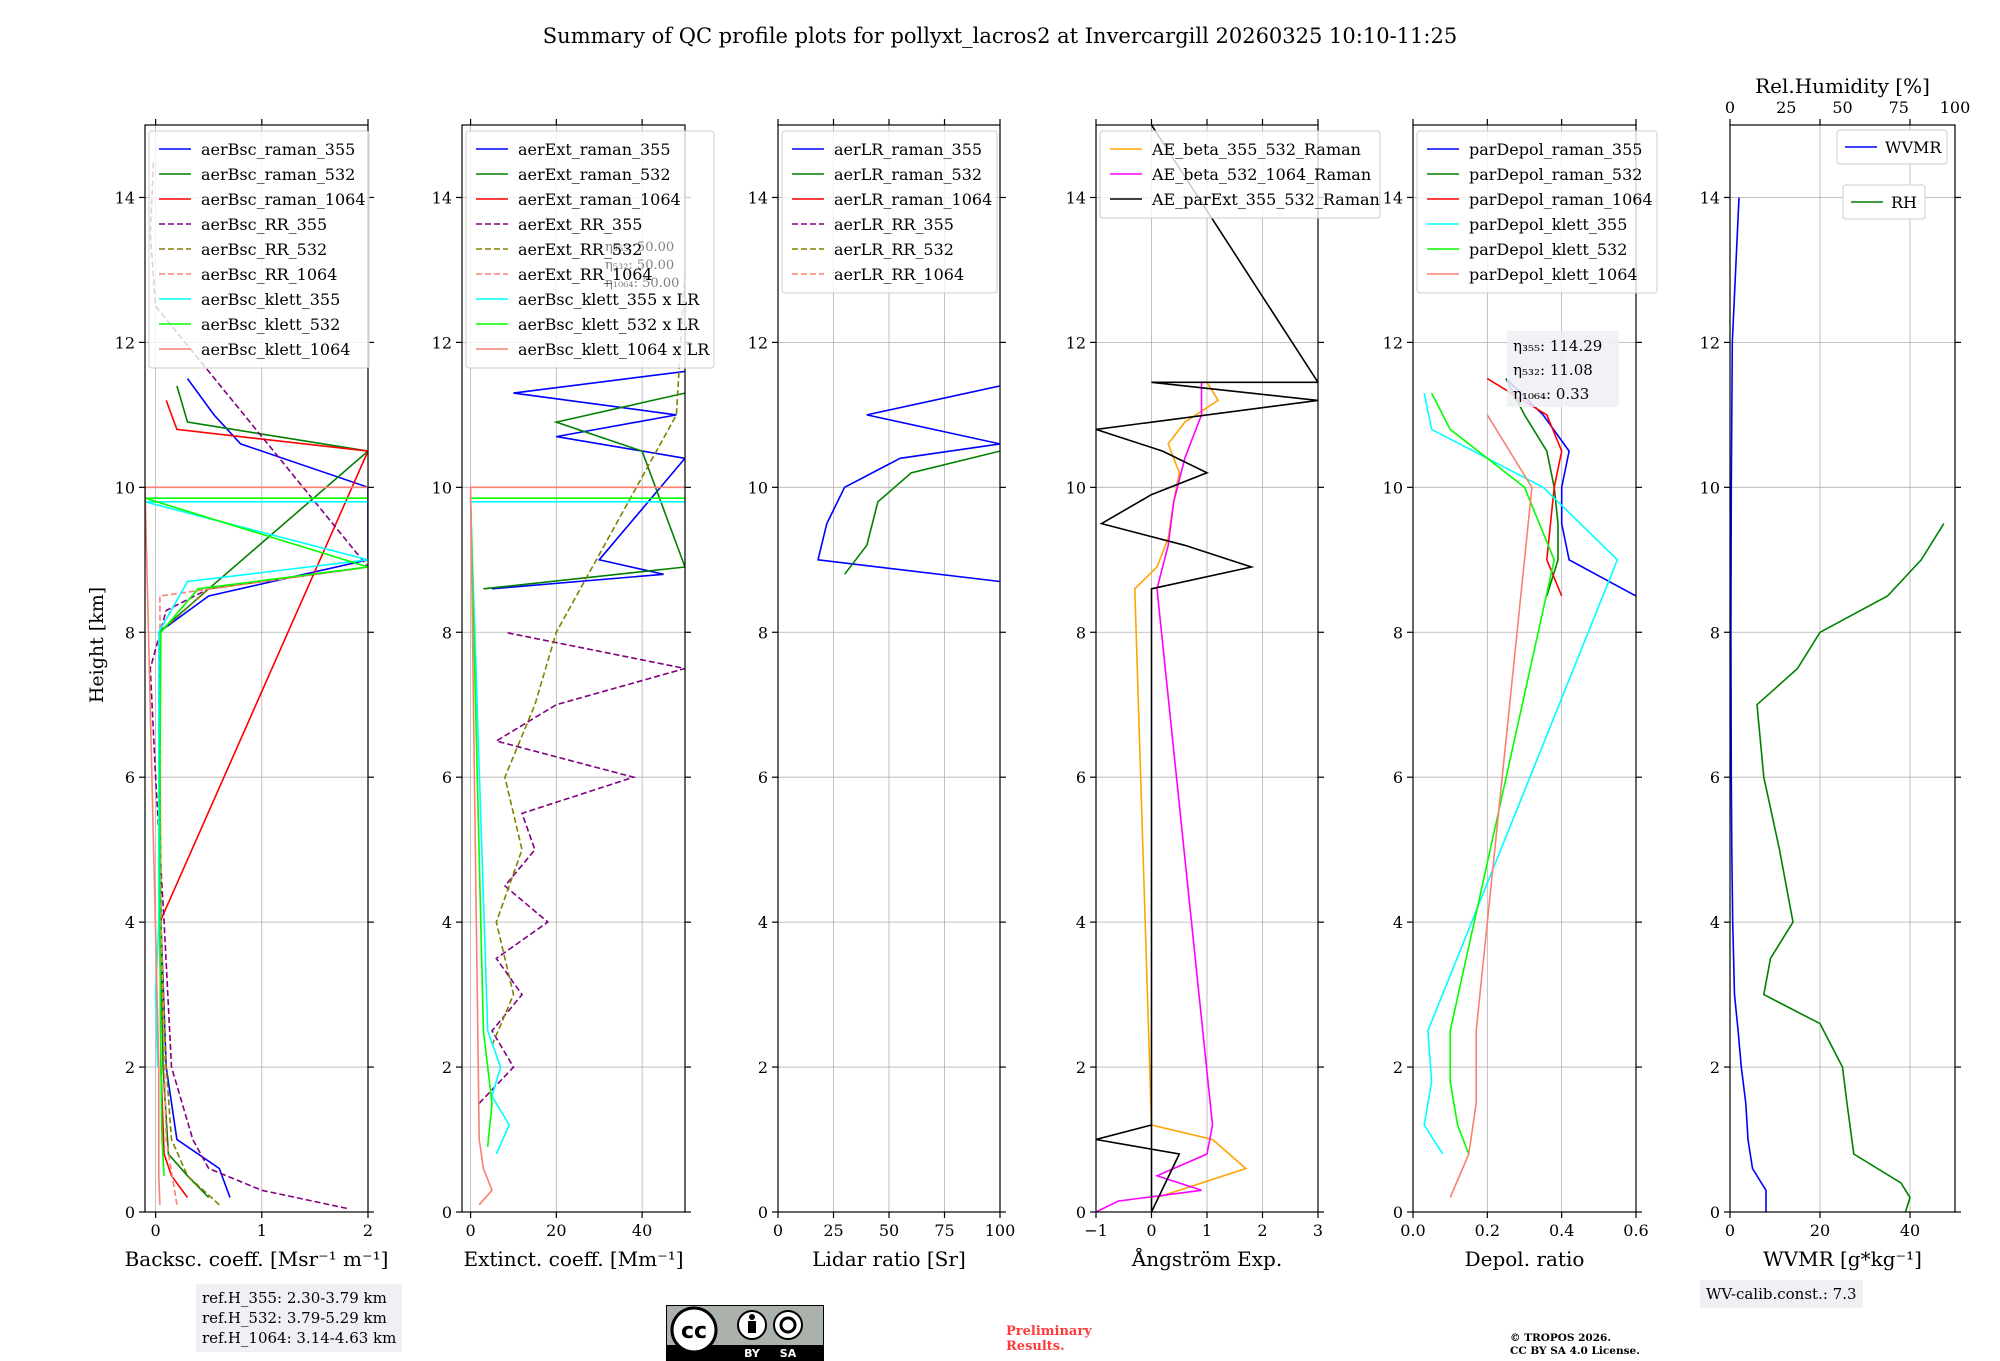 The width and height of the screenshot is (2000, 1361). What do you see at coordinates (270, 324) in the screenshot?
I see `legend-label: aerBsc_klett_532` at bounding box center [270, 324].